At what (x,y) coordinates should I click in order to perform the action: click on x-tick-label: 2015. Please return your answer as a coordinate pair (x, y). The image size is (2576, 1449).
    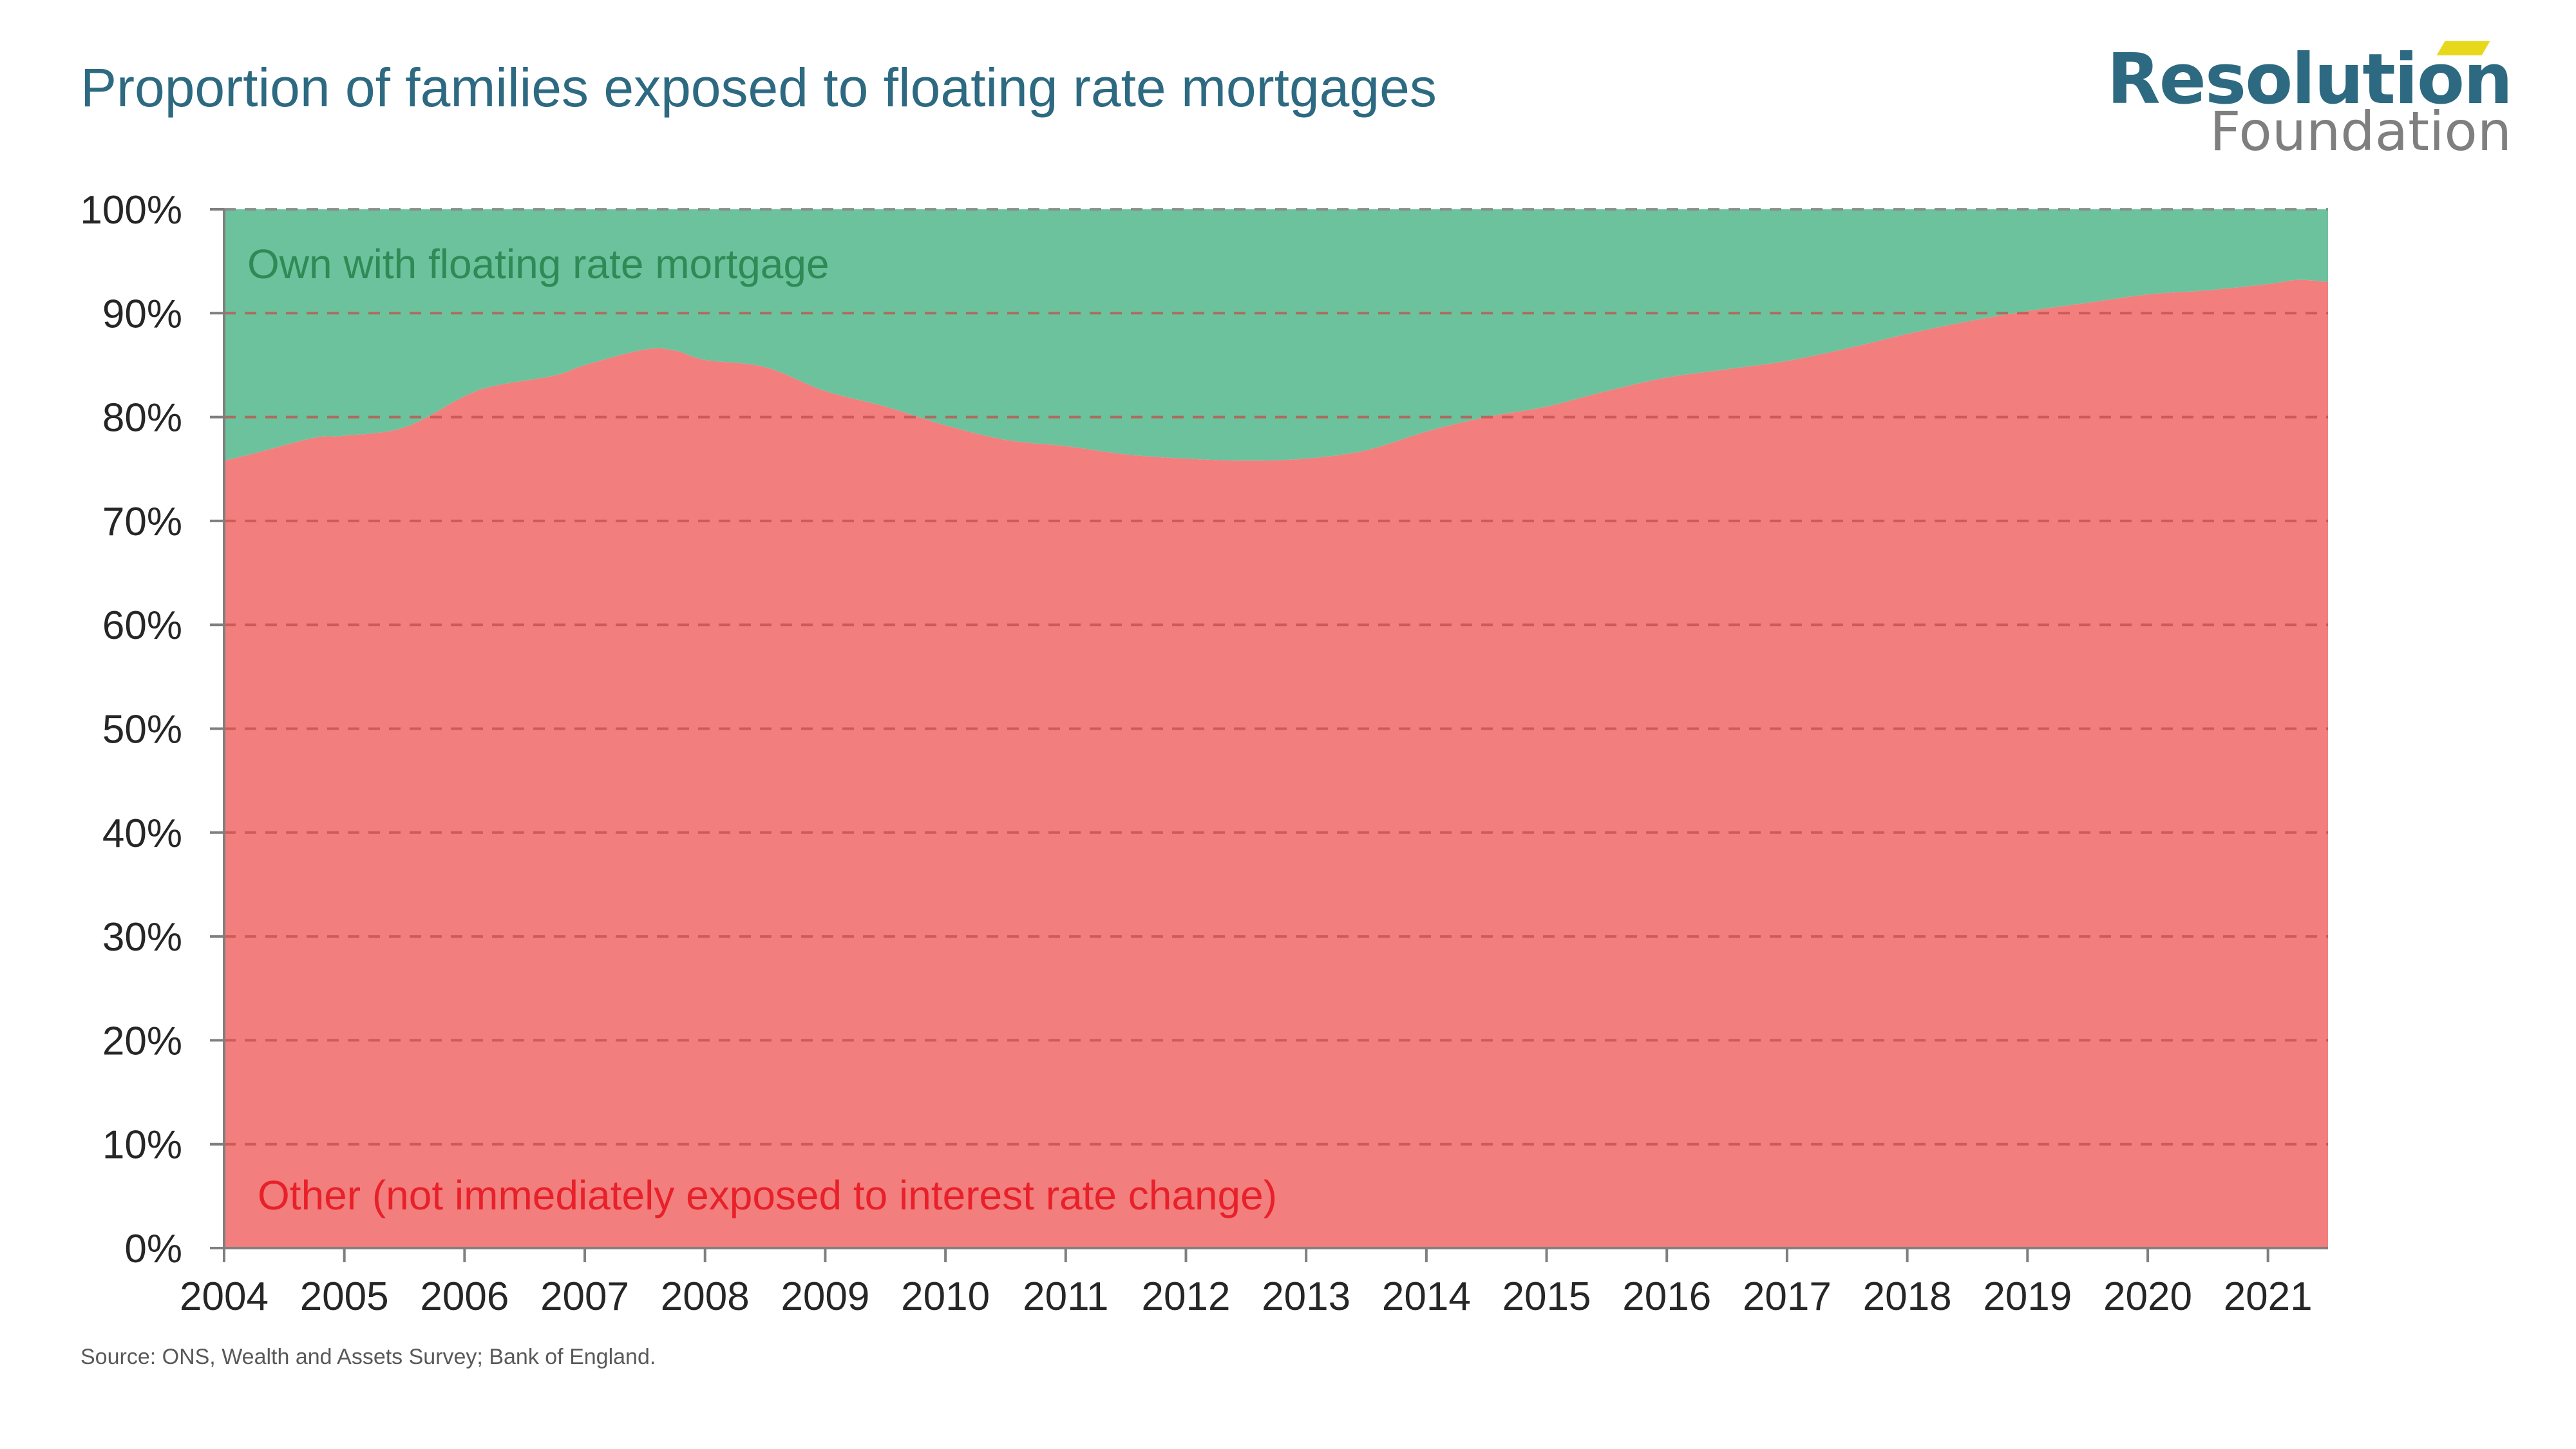
    Looking at the image, I should click on (1546, 1296).